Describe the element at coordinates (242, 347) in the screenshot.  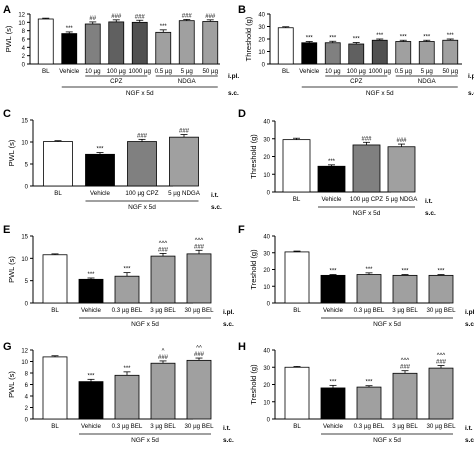
I see `panel-letter: H` at that location.